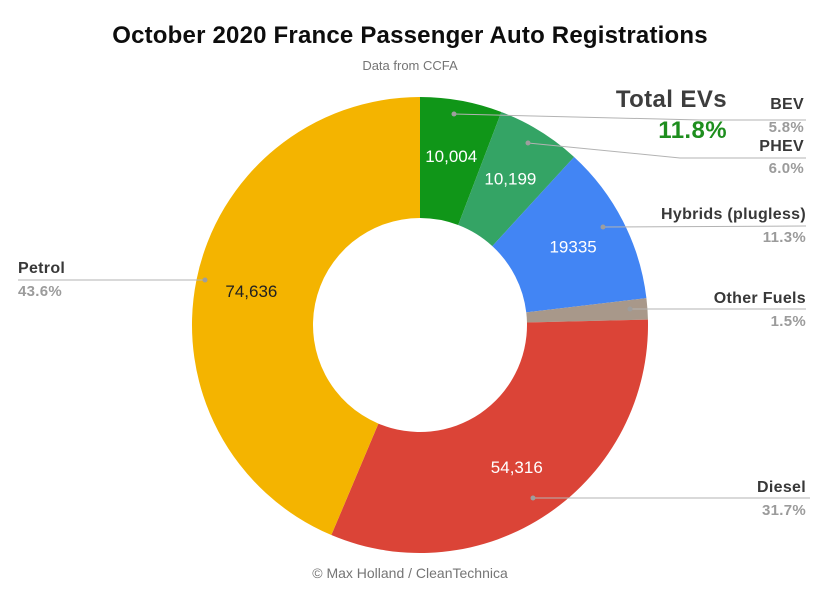 The height and width of the screenshot is (598, 820). What do you see at coordinates (759, 298) in the screenshot?
I see `other-fuels-label: Other Fuels` at bounding box center [759, 298].